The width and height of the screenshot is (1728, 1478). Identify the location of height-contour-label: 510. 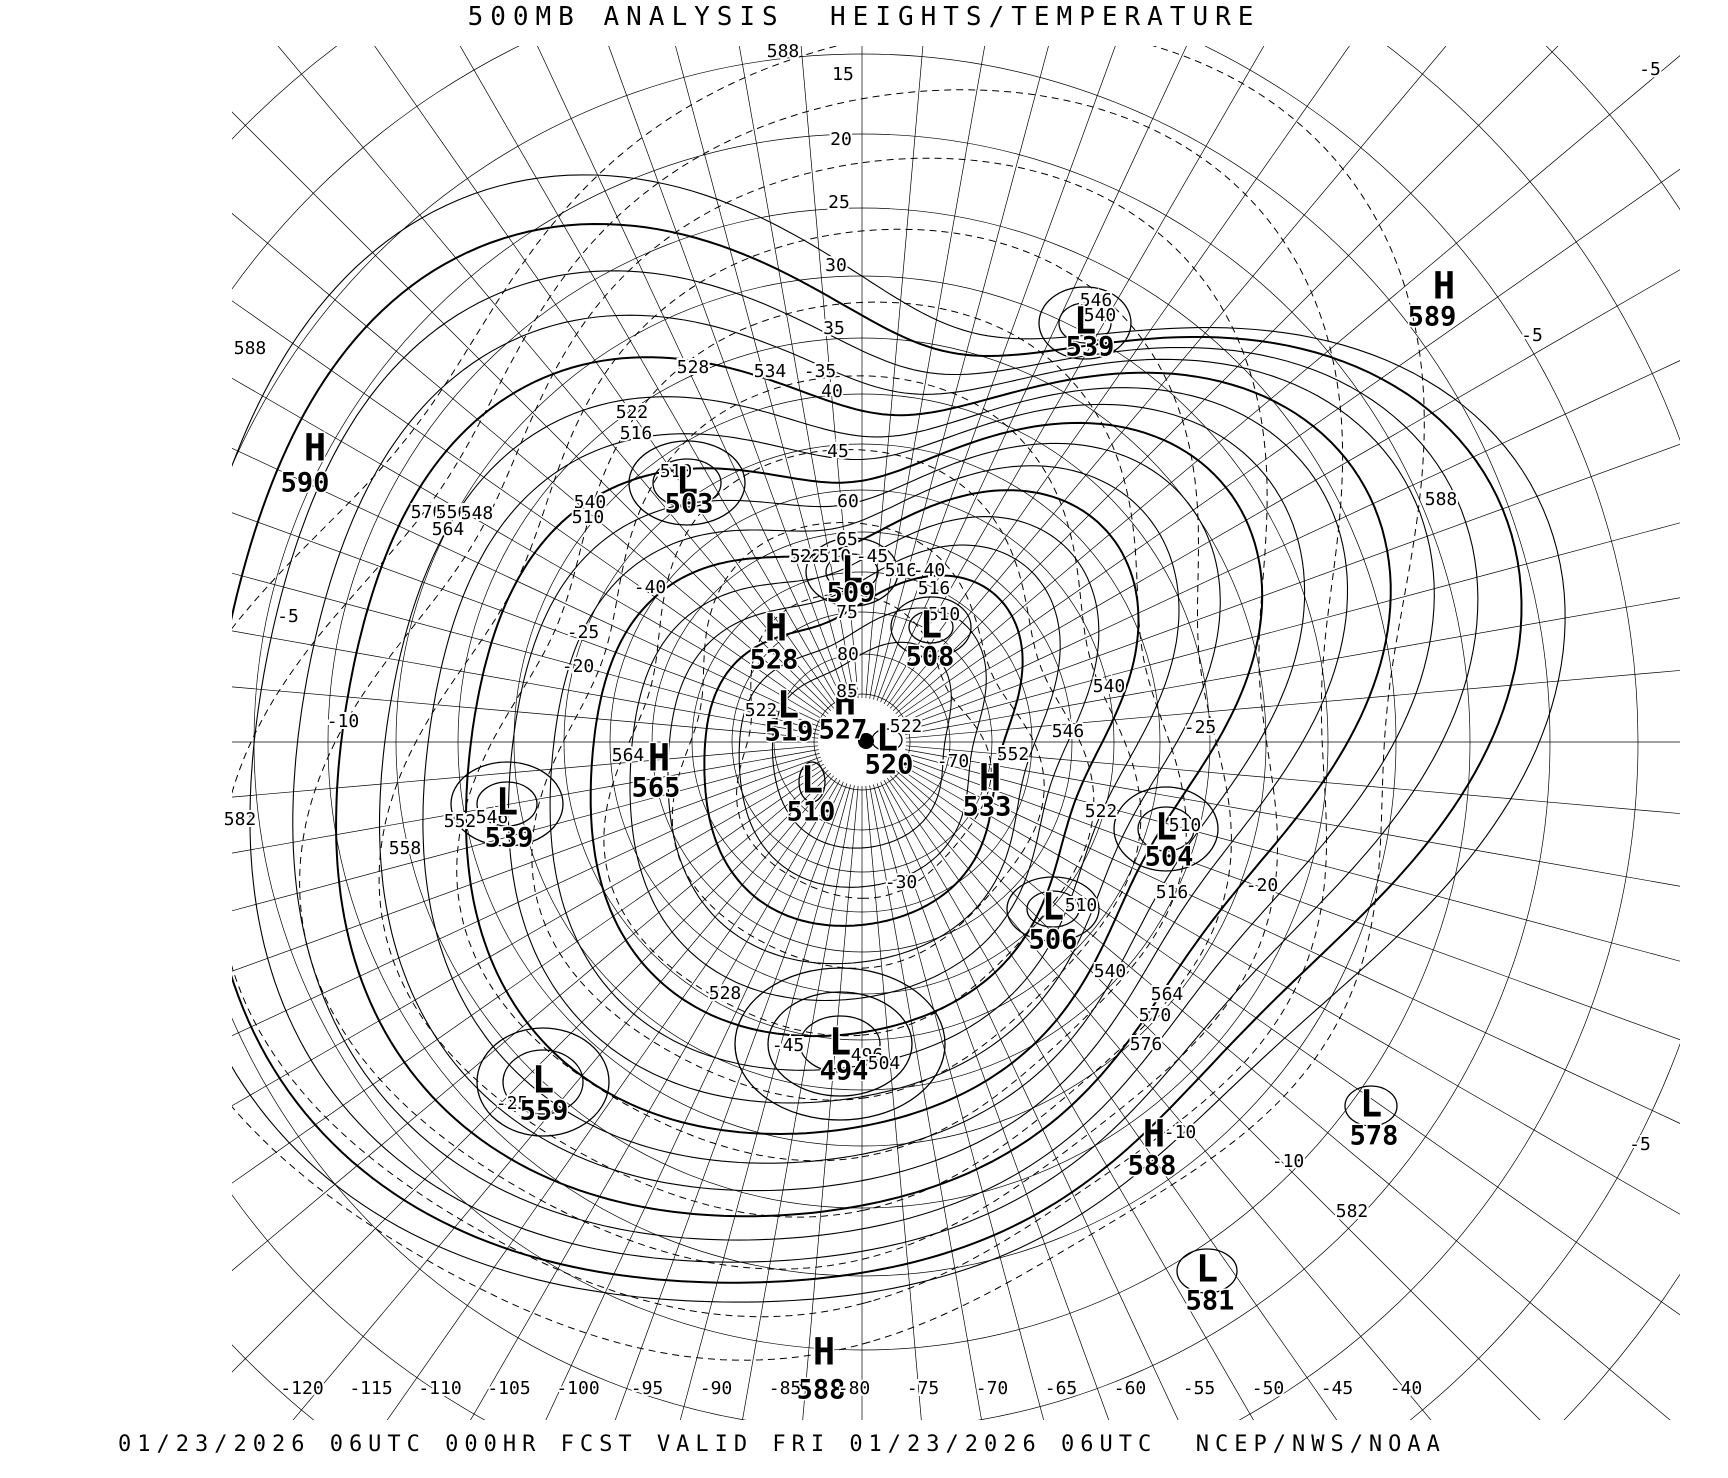
(676, 471).